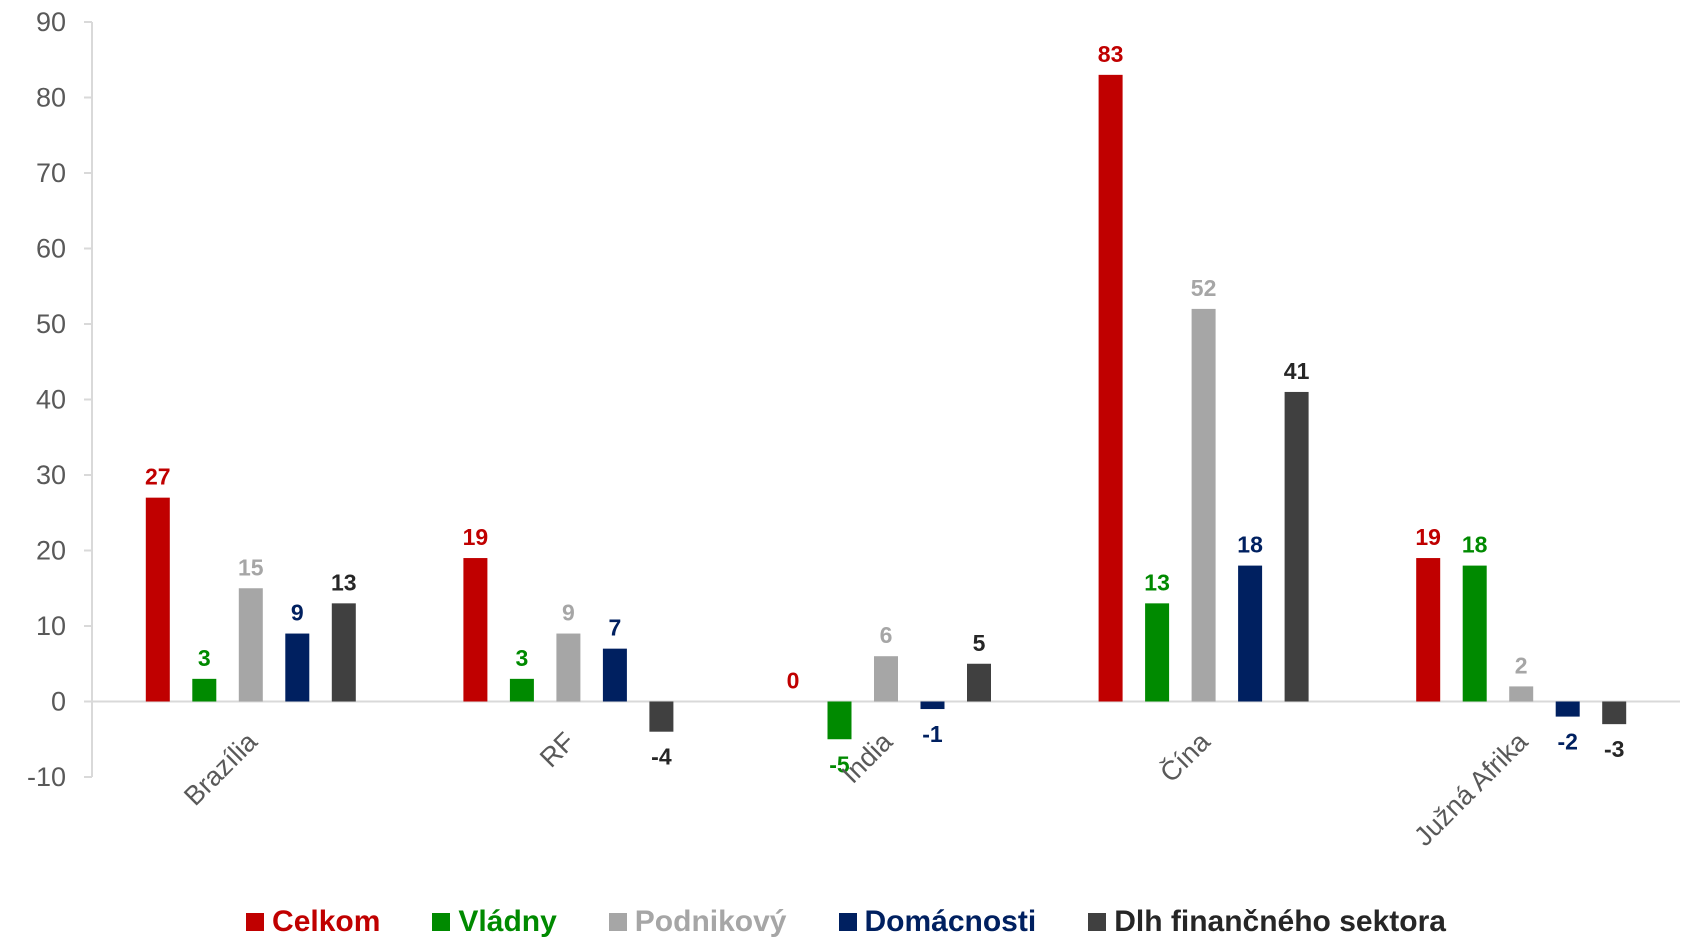 The image size is (1692, 947). What do you see at coordinates (46, 777) in the screenshot?
I see `y-tick-label: -10` at bounding box center [46, 777].